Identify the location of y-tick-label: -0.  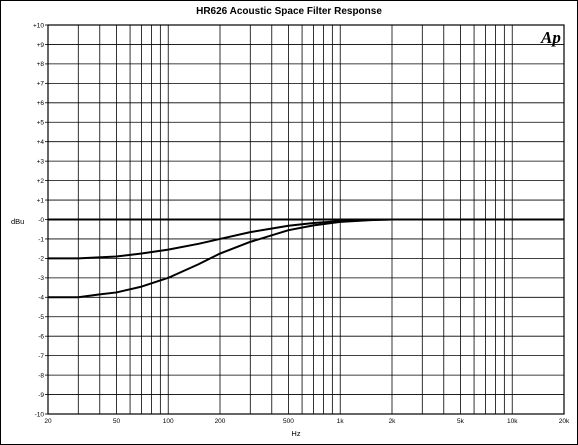
(41, 220).